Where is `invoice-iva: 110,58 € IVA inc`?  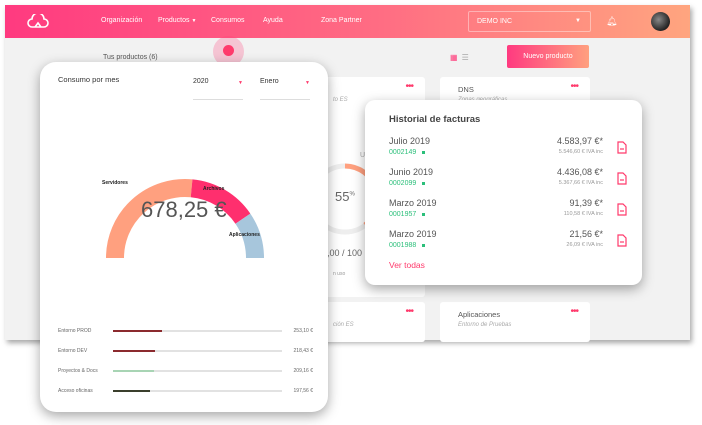
invoice-iva: 110,58 € IVA inc is located at coordinates (583, 214).